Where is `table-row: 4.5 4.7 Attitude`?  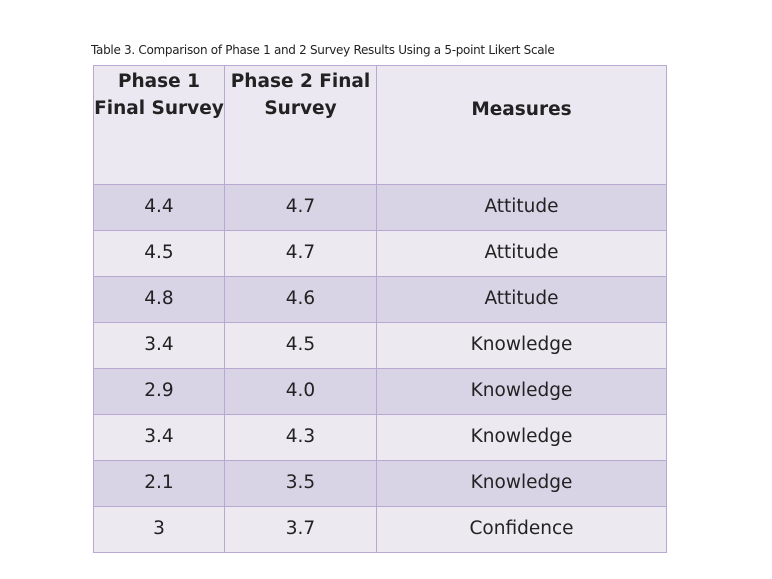
table-row: 4.5 4.7 Attitude is located at coordinates (380, 253).